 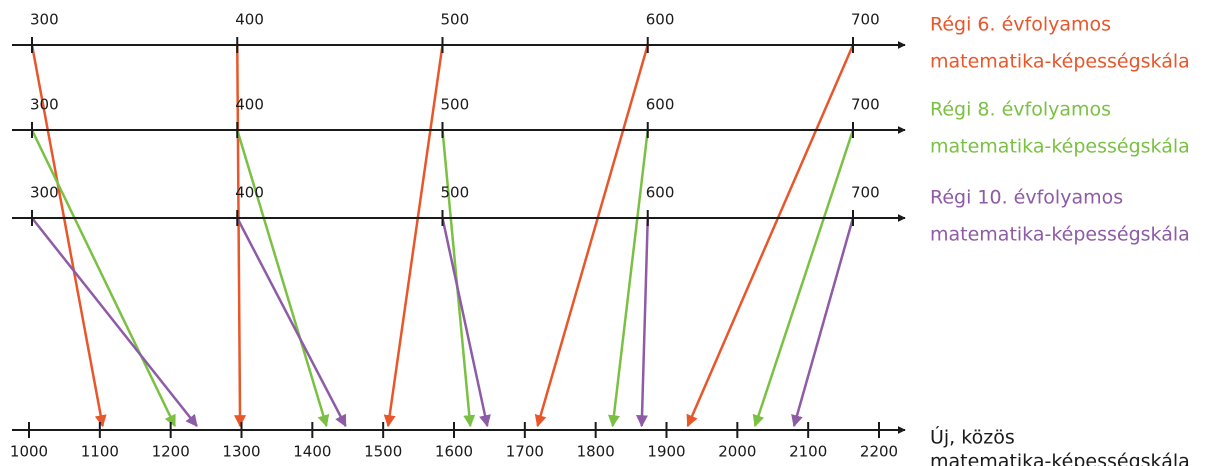 I want to click on scale-label: Régi 10. évfolyamos, so click(x=1026, y=198).